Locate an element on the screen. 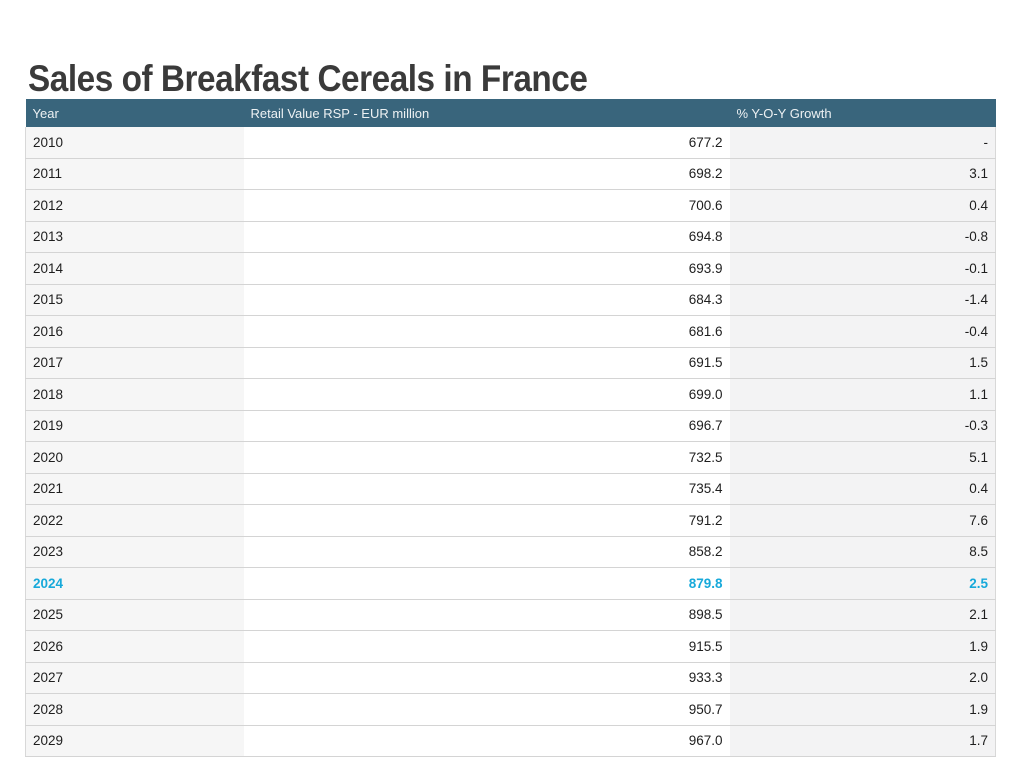 The image size is (1020, 771). table-row: 2016 681.6 -0.4 is located at coordinates (510, 331).